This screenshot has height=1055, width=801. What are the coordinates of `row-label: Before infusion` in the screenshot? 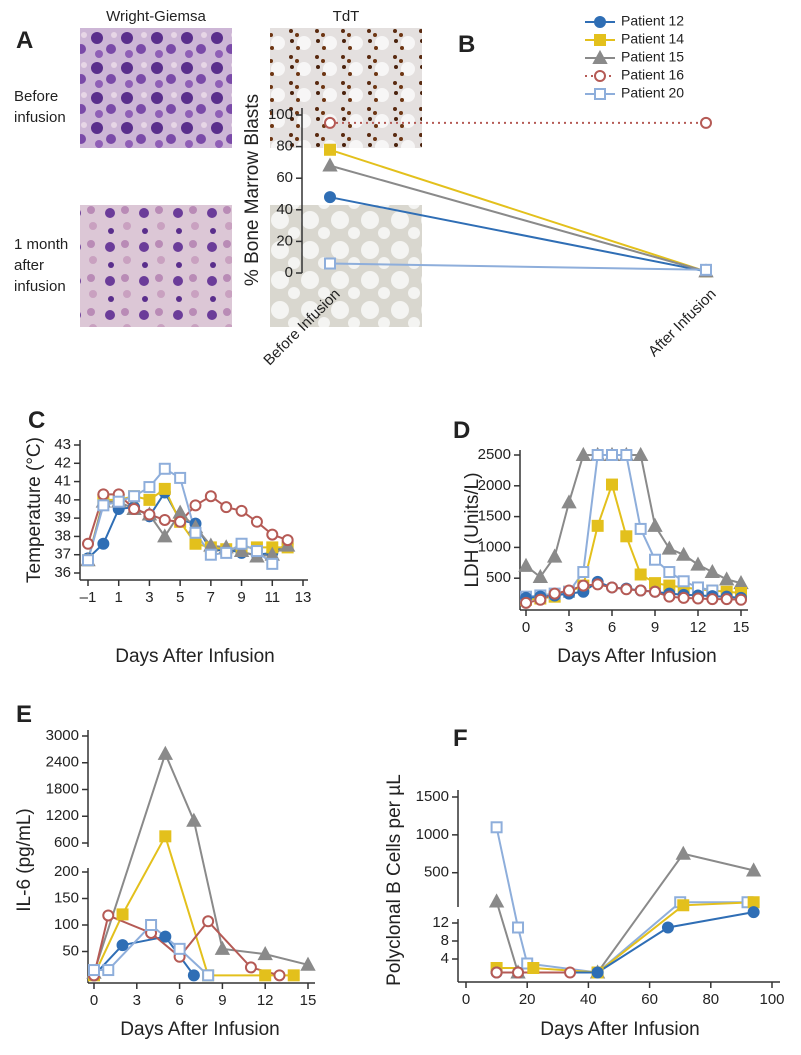 It's located at (40, 107).